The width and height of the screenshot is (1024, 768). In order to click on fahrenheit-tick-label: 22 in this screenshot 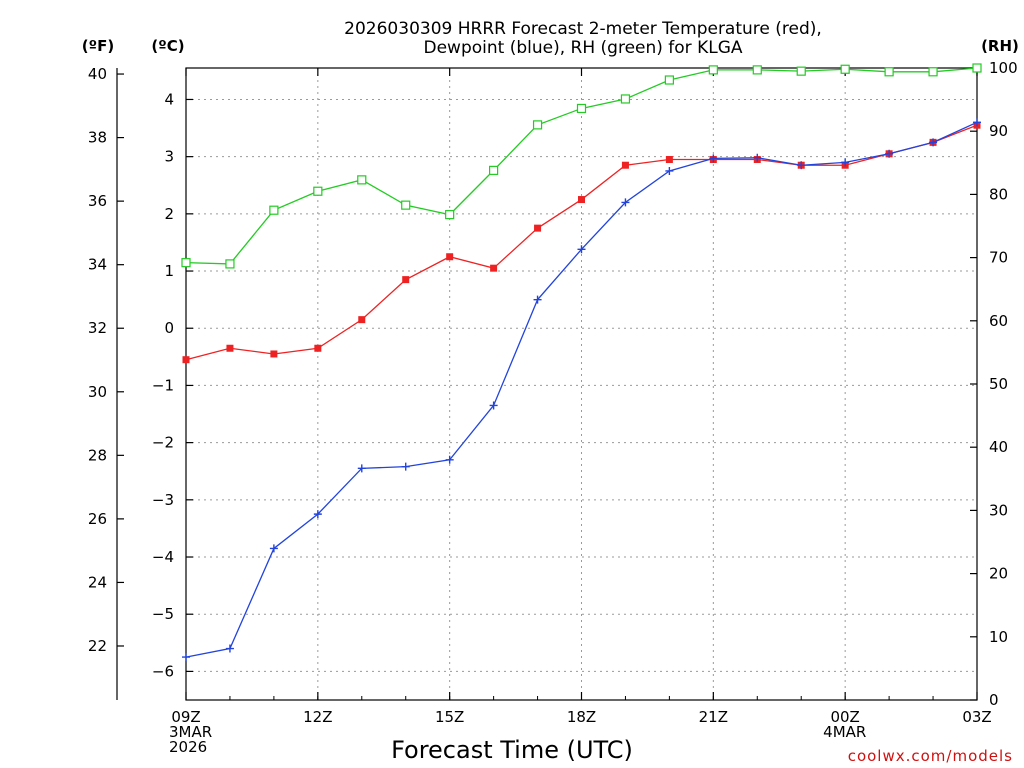, I will do `click(97, 646)`.